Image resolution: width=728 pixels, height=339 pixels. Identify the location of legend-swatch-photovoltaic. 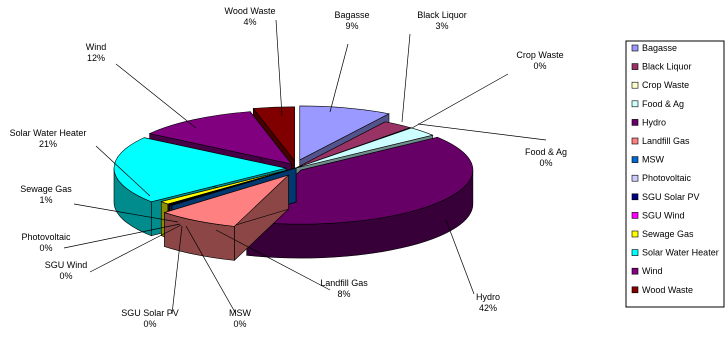
(635, 178).